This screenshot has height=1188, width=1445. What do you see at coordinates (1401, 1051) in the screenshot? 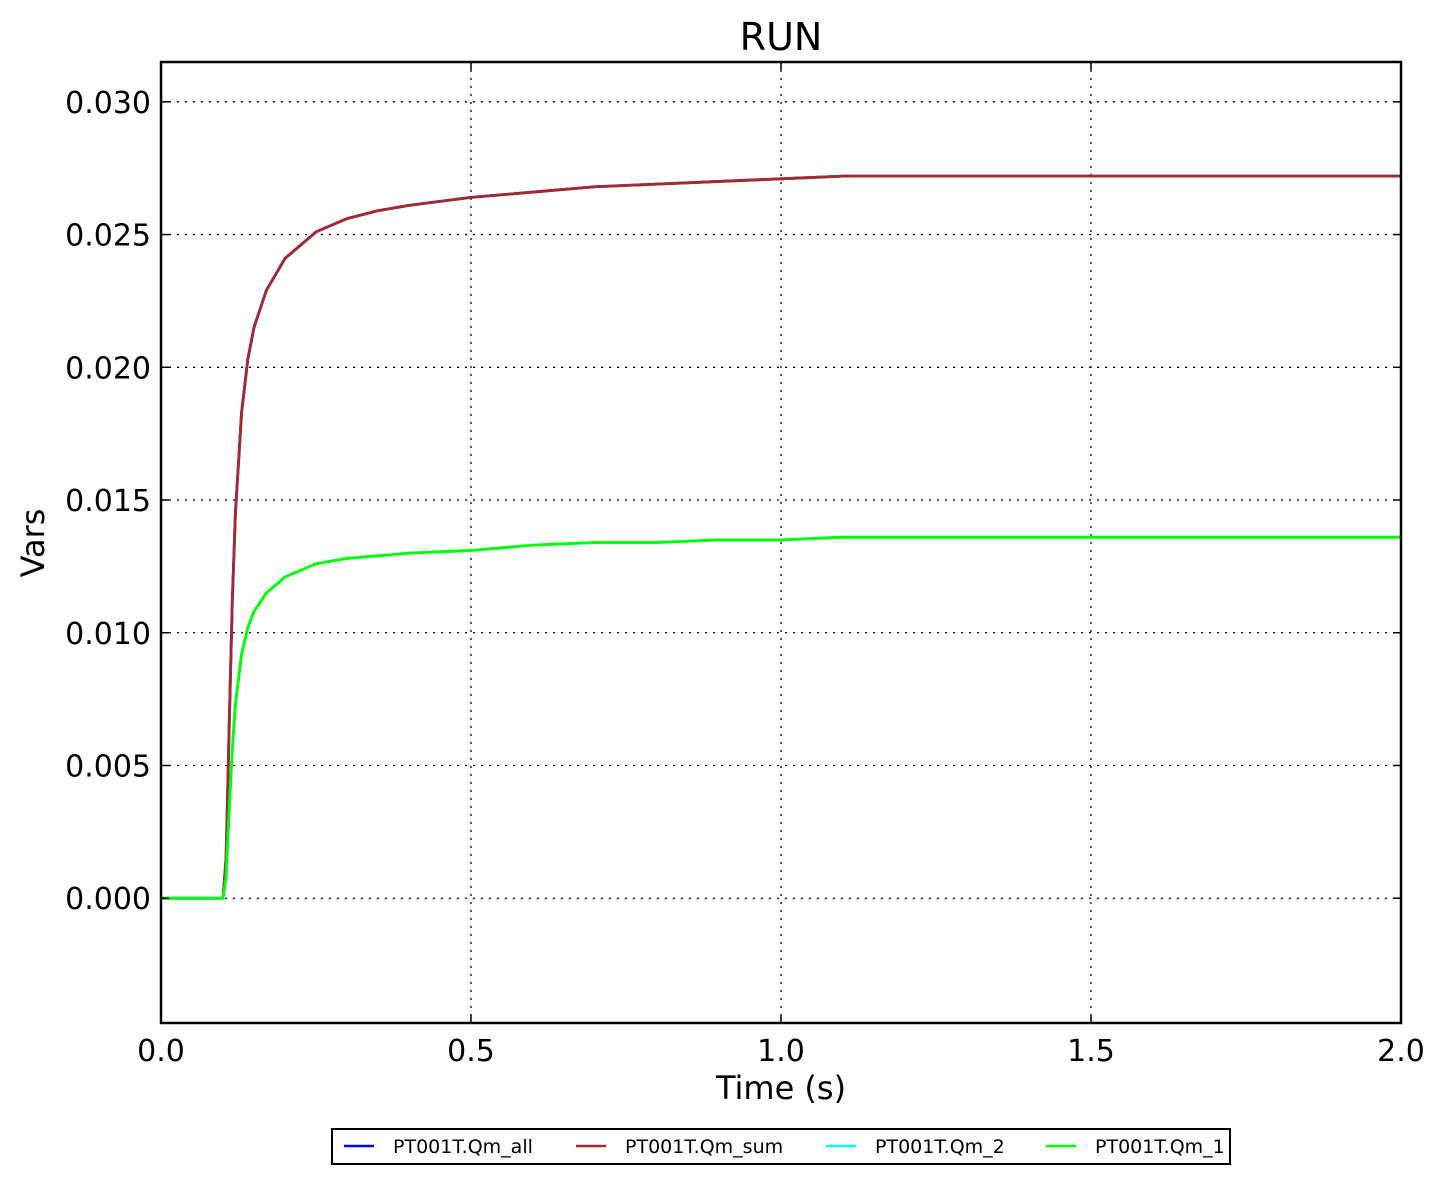
I see `x-tick-label: 2.0` at bounding box center [1401, 1051].